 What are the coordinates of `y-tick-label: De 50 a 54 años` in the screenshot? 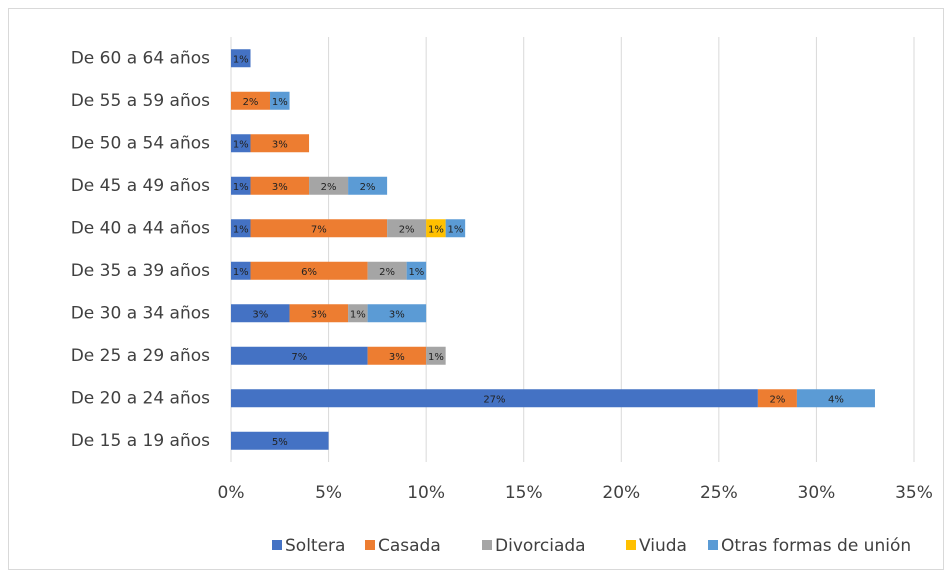 It's located at (140, 143).